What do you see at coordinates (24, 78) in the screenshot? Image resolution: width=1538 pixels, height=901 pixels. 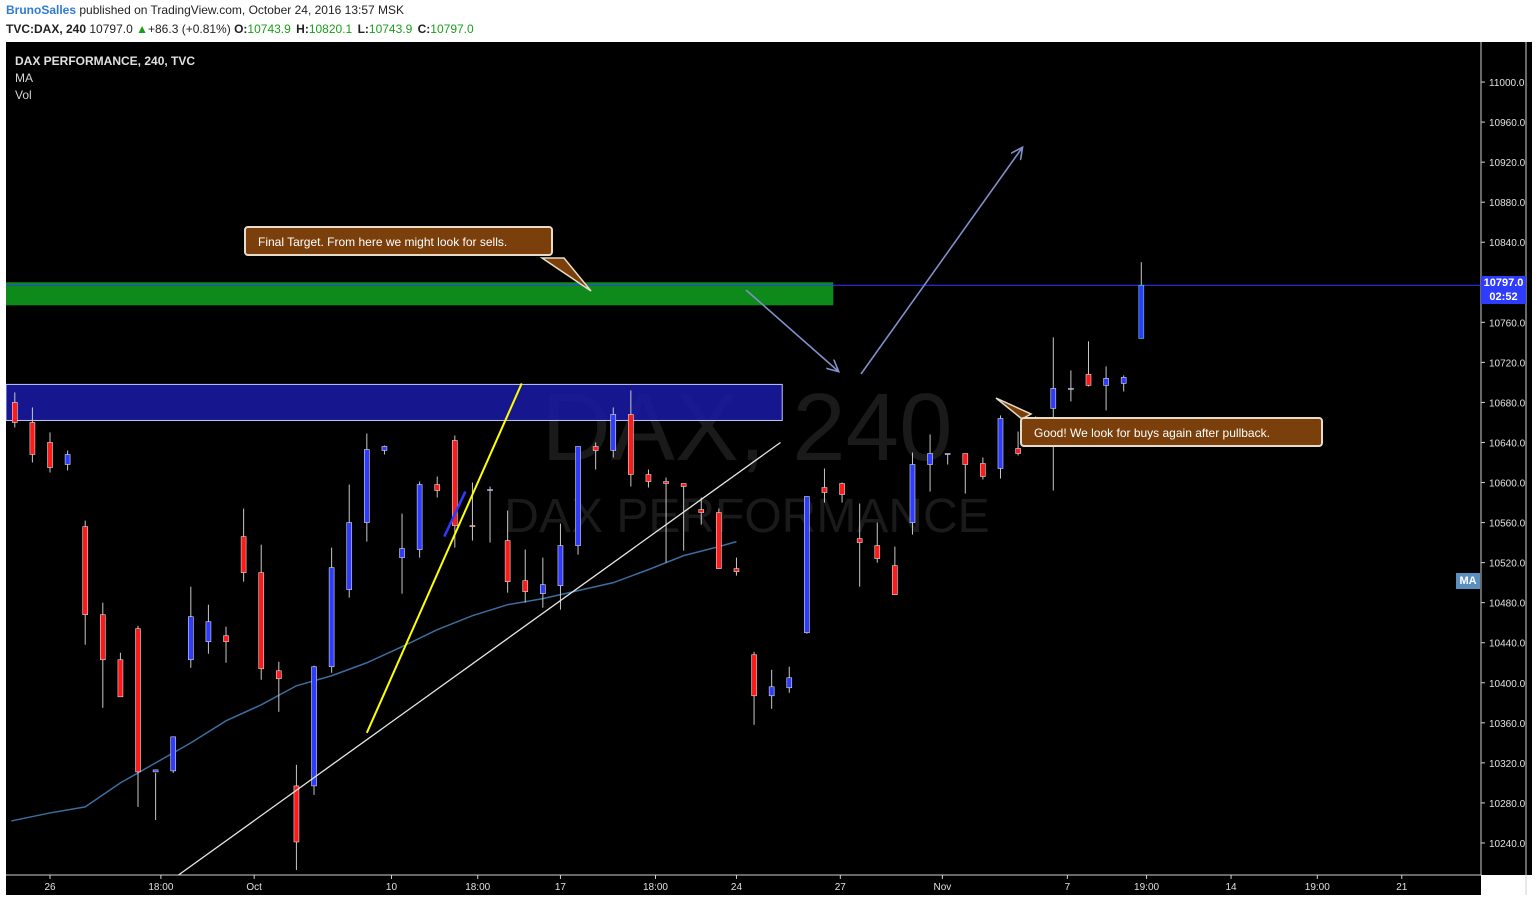 I see `legend-ma: MA` at bounding box center [24, 78].